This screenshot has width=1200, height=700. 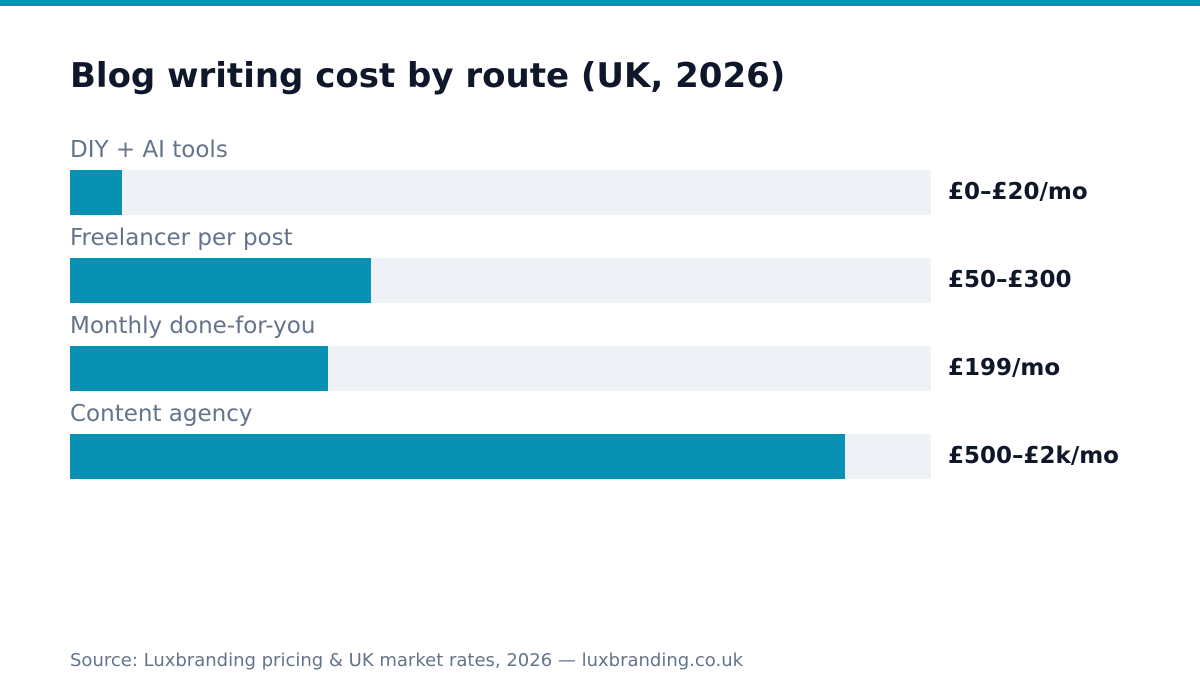 What do you see at coordinates (149, 150) in the screenshot?
I see `category-label: DIY + AI tools` at bounding box center [149, 150].